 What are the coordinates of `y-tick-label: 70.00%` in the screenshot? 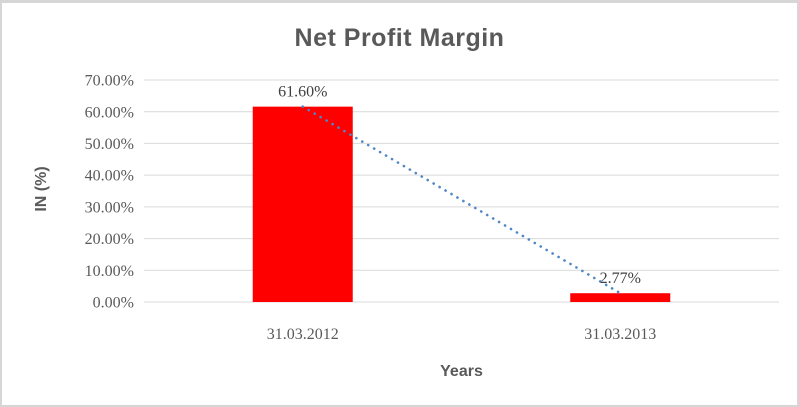 It's located at (109, 81).